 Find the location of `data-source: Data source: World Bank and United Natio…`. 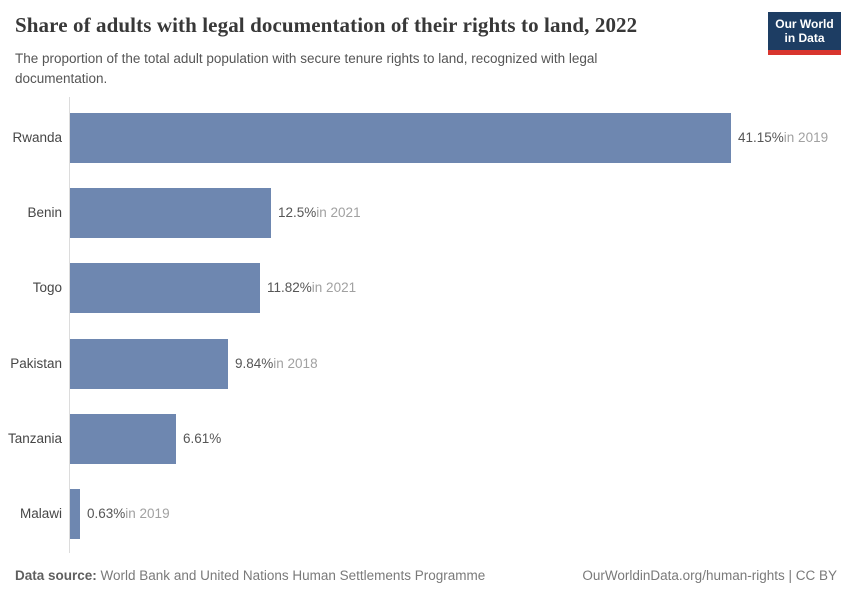

data-source: Data source: World Bank and United Natio… is located at coordinates (250, 575).